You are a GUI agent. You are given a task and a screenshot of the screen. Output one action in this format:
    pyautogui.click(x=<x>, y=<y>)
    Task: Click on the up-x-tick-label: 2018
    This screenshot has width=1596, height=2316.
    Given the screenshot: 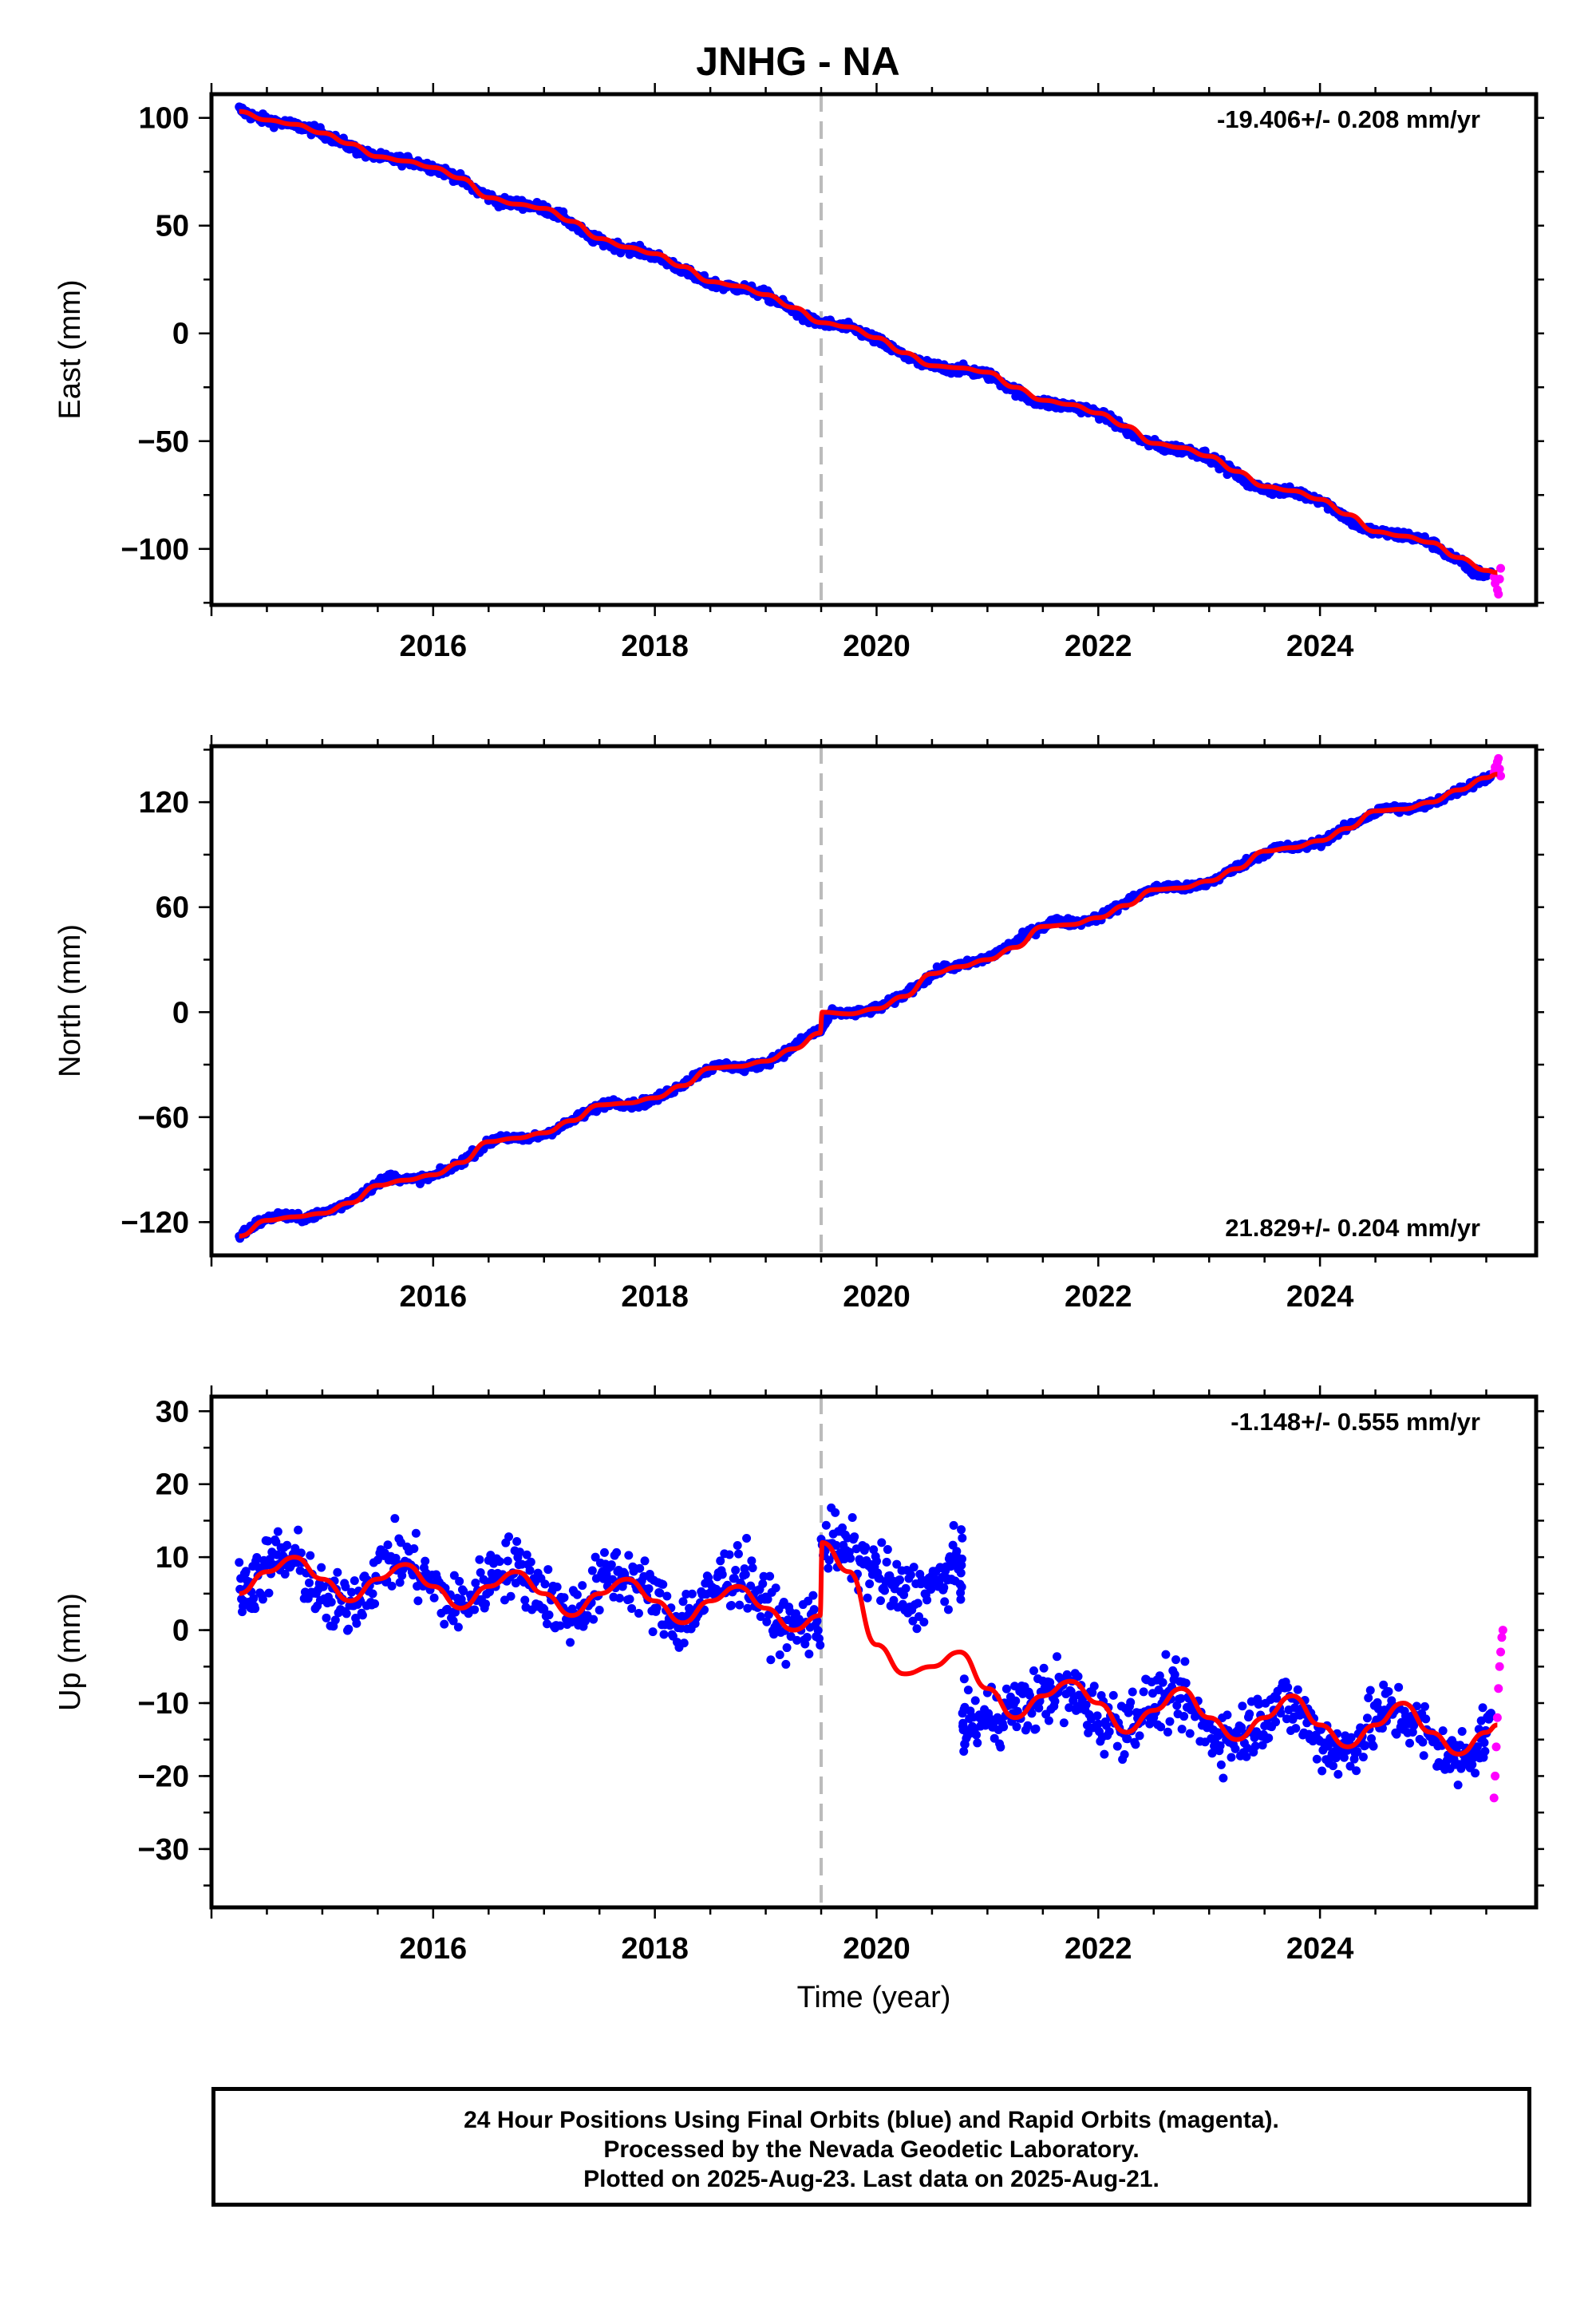 What is the action you would take?
    pyautogui.click(x=655, y=1949)
    